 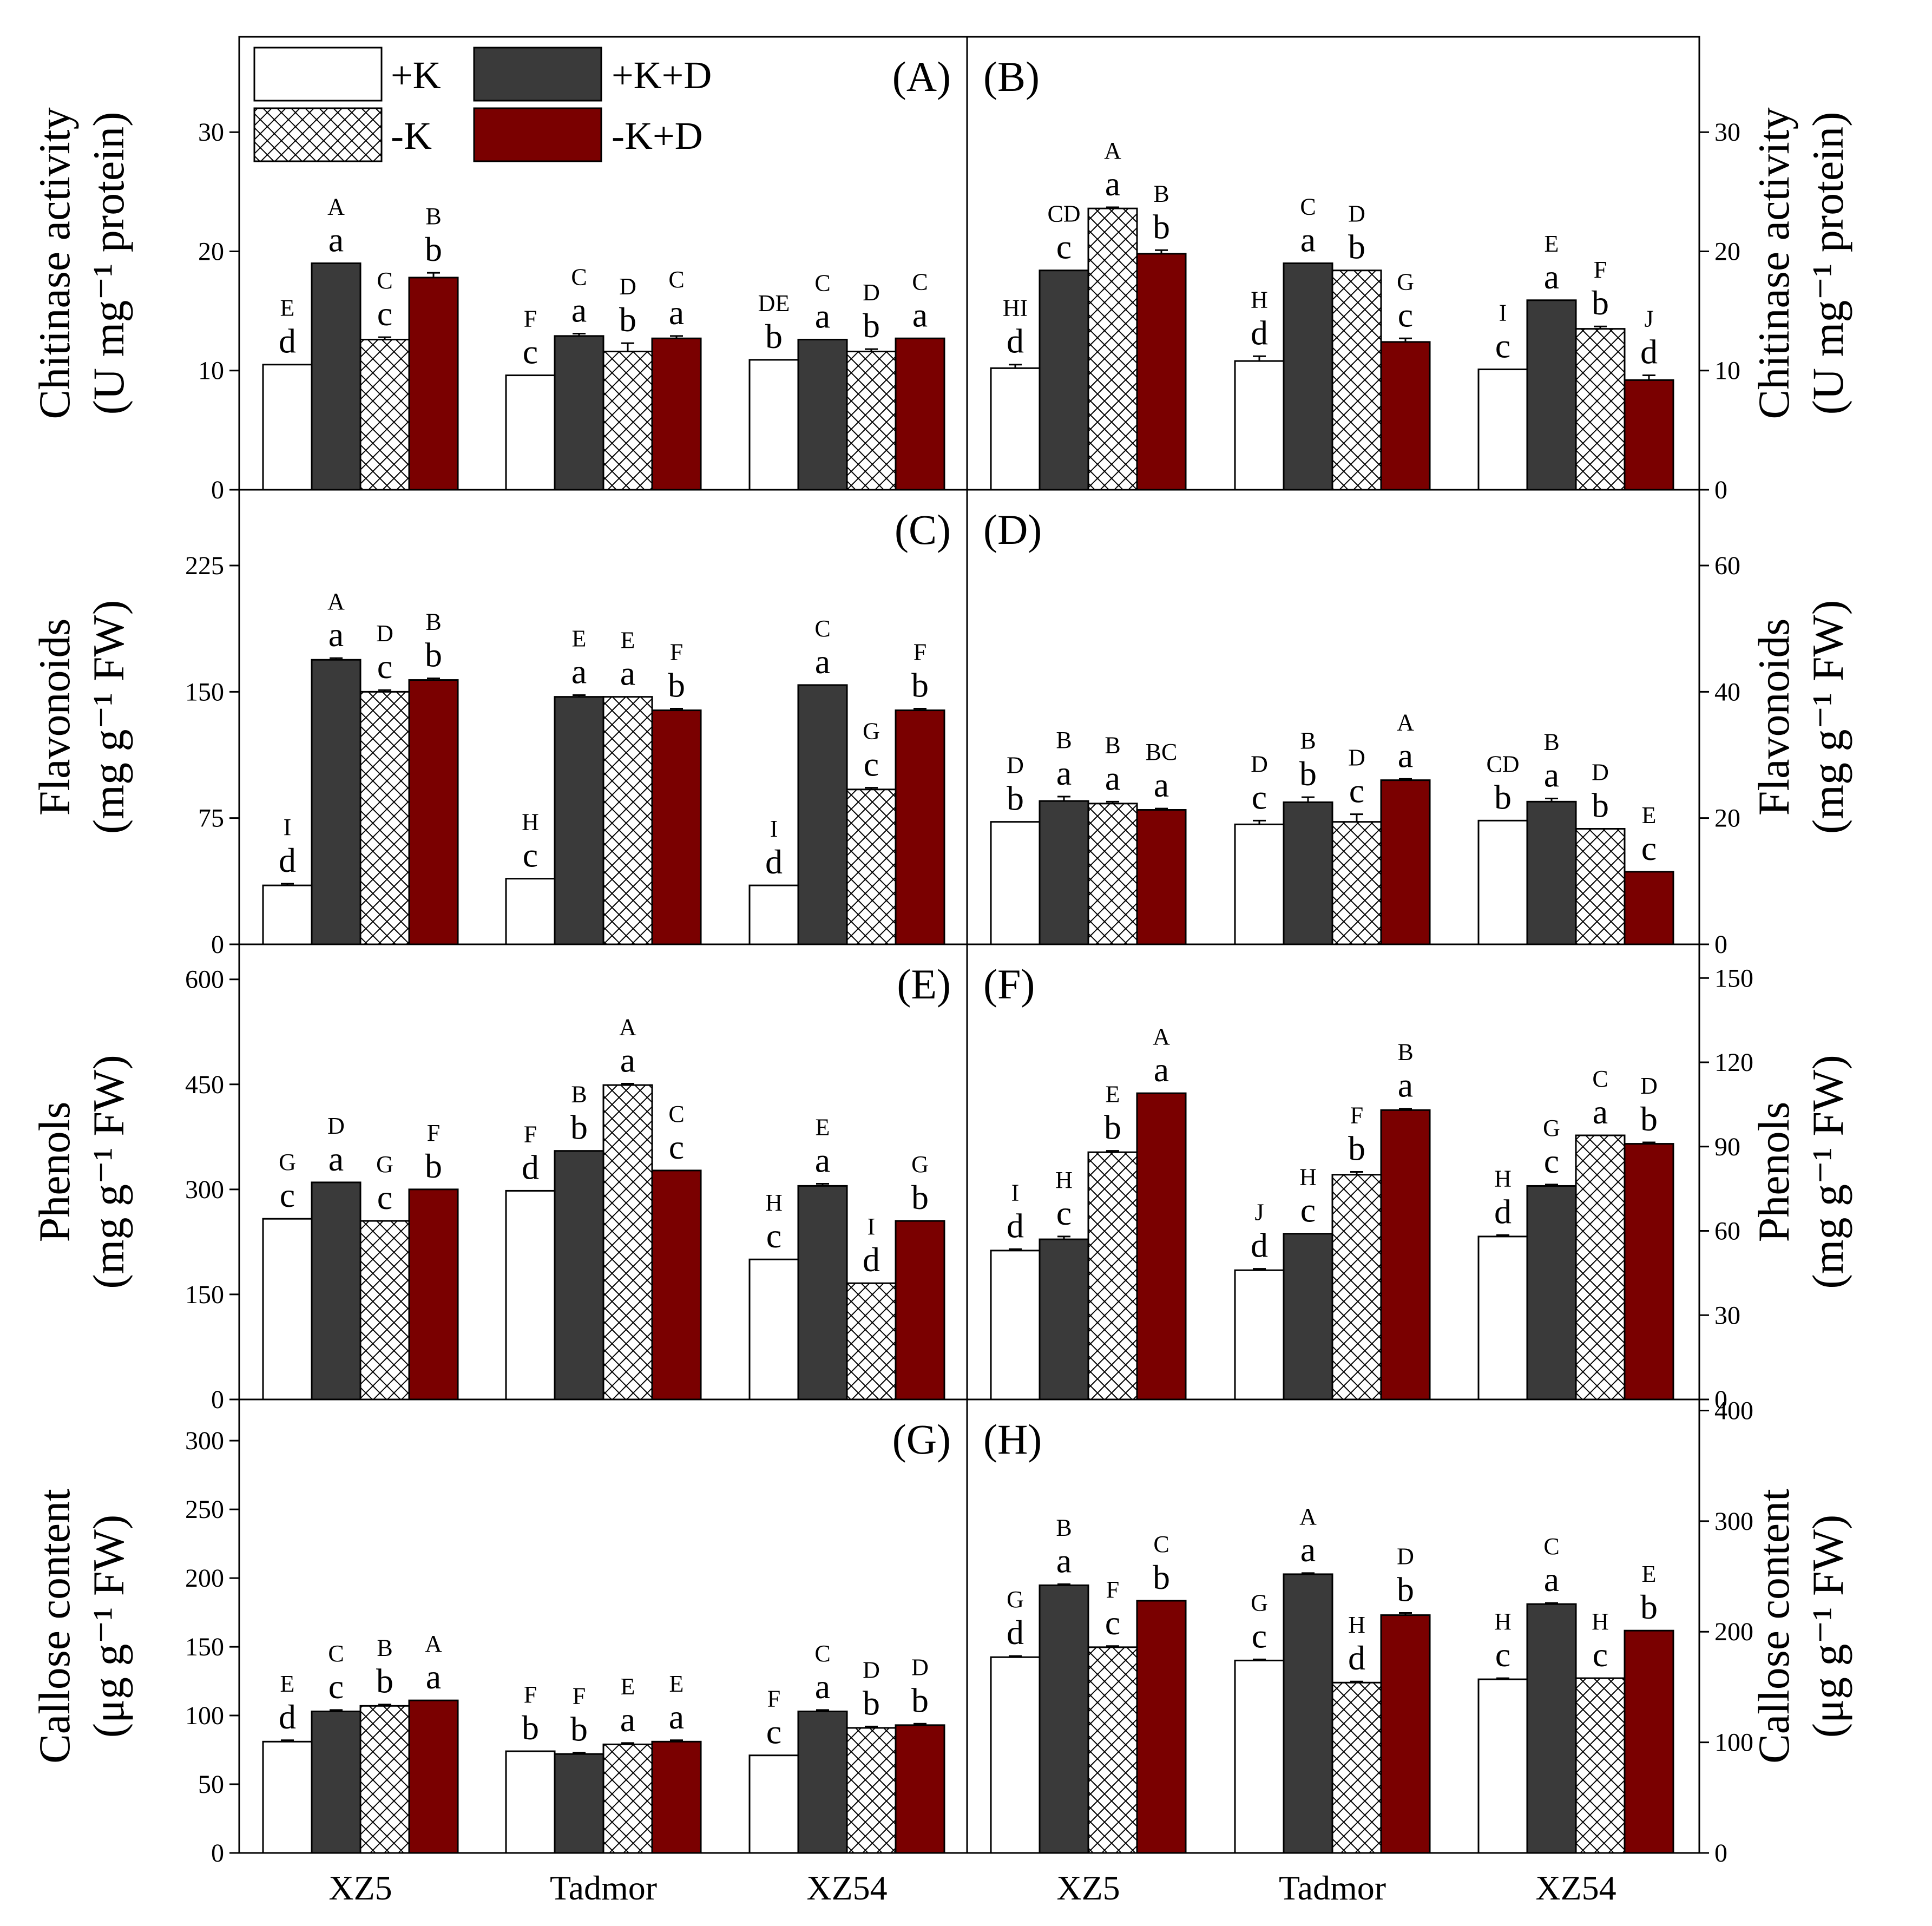 What do you see at coordinates (54, 1627) in the screenshot?
I see `y-axis-title: Callose content` at bounding box center [54, 1627].